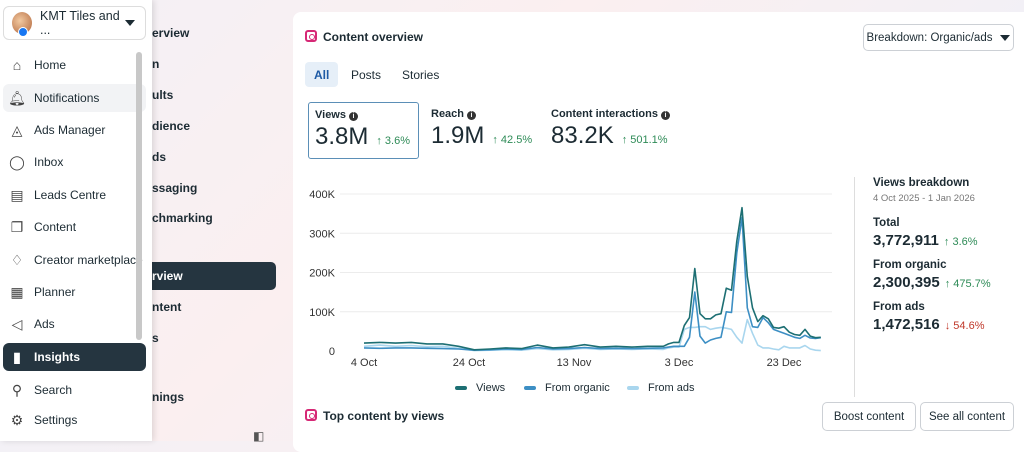 The image size is (1024, 452). I want to click on sidebar-item-insights: ▮ Insights, so click(74, 357).